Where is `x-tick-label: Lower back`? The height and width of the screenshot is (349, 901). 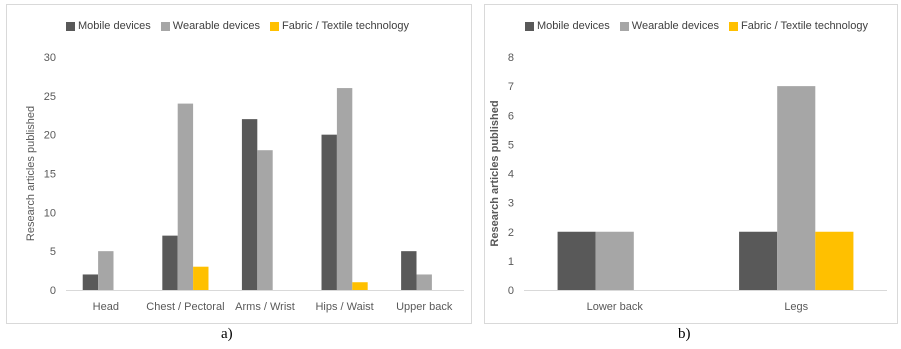 x-tick-label: Lower back is located at coordinates (615, 307).